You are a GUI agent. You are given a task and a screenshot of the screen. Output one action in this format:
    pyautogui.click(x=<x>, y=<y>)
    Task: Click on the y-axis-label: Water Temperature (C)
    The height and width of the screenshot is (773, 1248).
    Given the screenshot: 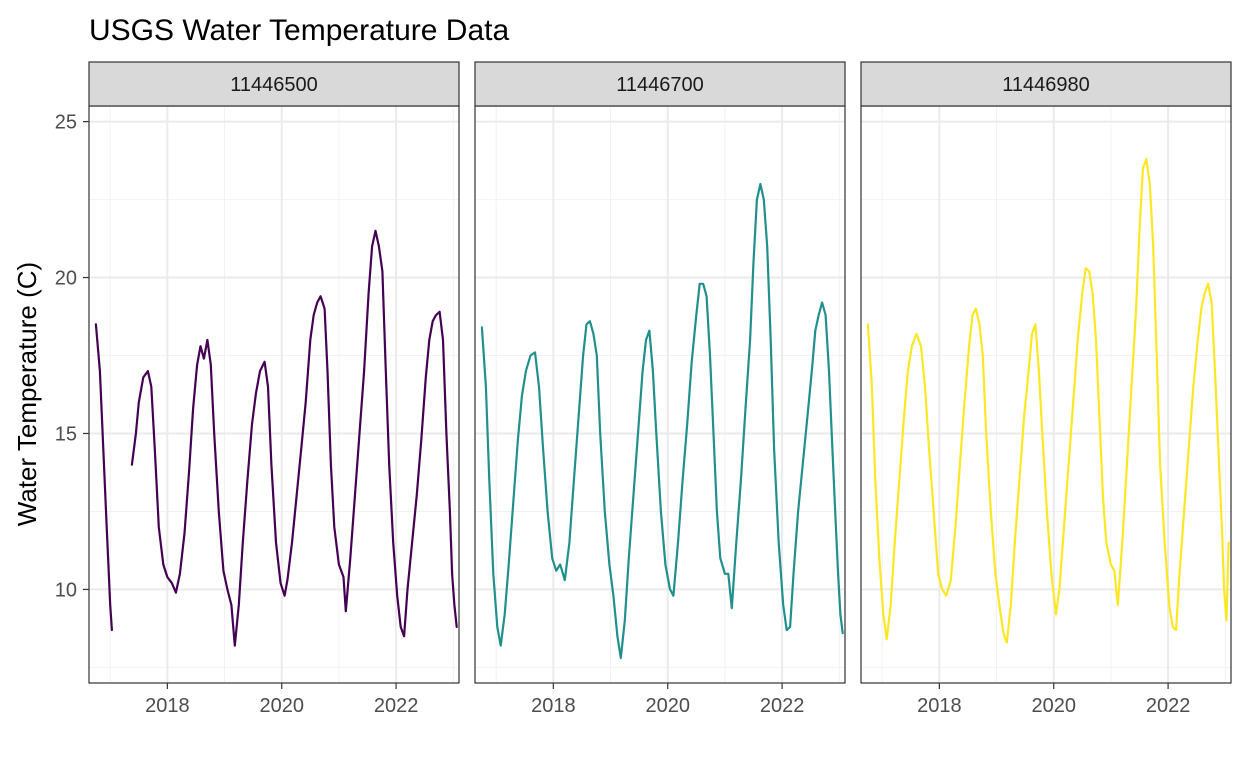 What is the action you would take?
    pyautogui.click(x=27, y=394)
    